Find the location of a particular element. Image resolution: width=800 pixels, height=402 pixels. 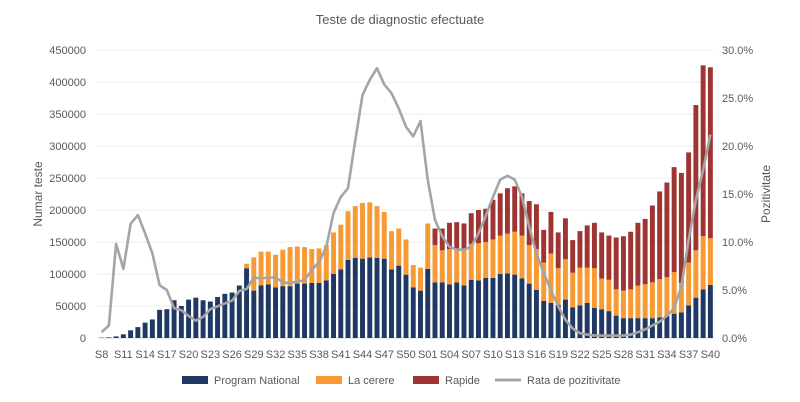

x-tick-label: S13 is located at coordinates (515, 355).